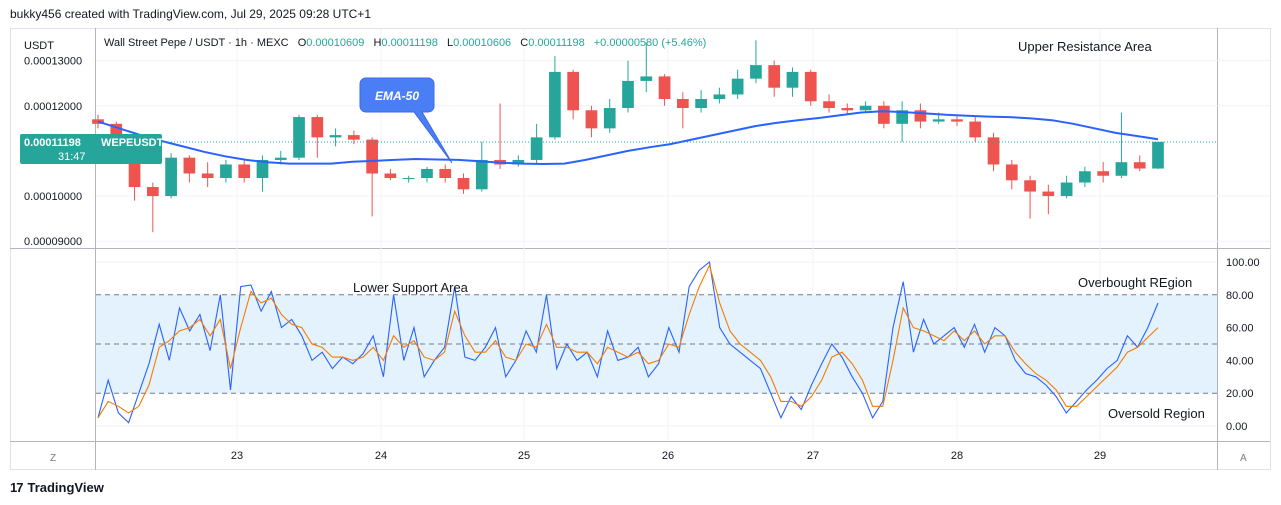  Describe the element at coordinates (397, 96) in the screenshot. I see `ema-callout-label: EMA-50` at that location.